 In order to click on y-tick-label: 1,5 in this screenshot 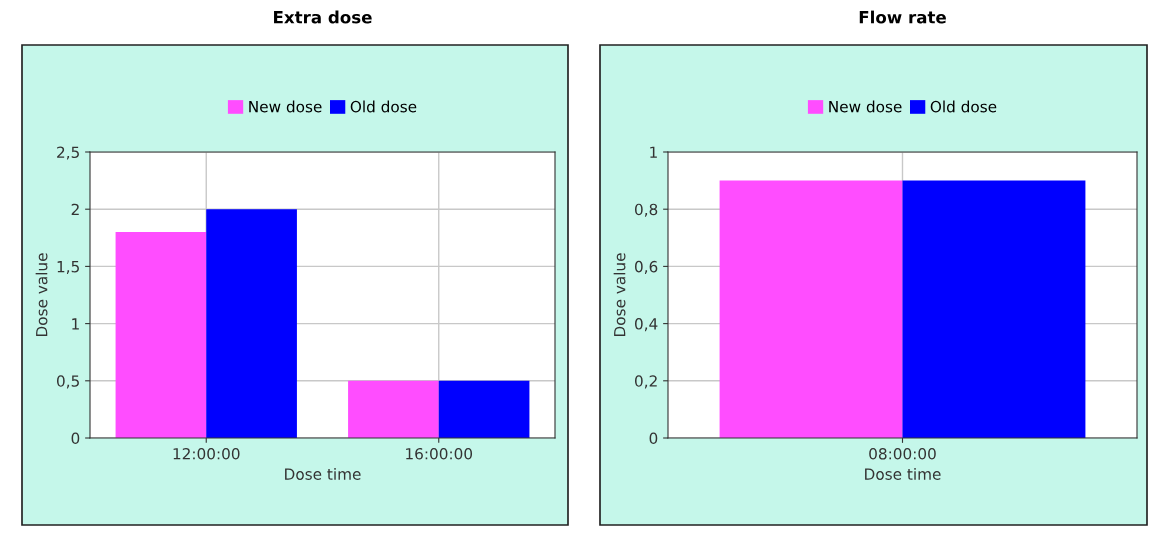, I will do `click(68, 267)`.